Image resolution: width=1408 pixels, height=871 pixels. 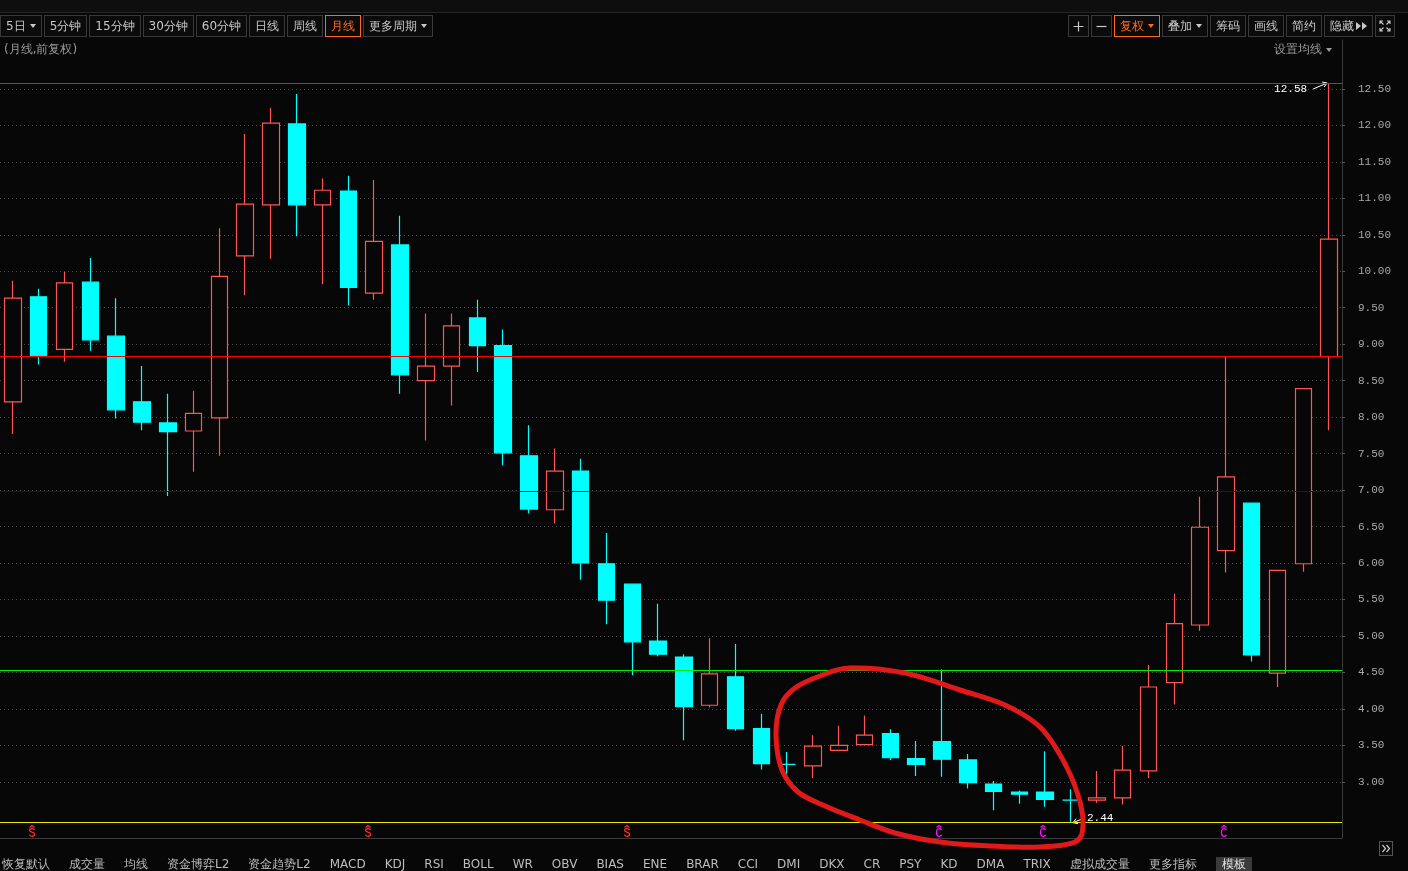 I want to click on y-tick-label: 6.50, so click(x=1371, y=526).